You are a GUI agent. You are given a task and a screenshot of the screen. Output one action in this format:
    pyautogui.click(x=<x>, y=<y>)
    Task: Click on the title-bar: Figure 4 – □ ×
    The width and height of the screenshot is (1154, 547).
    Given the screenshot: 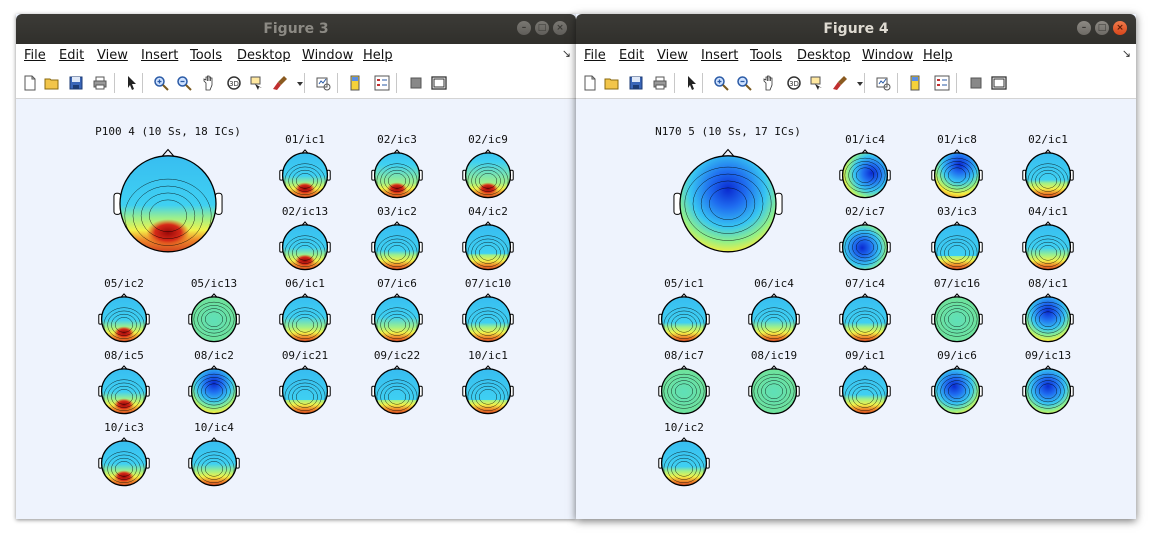 What is the action you would take?
    pyautogui.click(x=856, y=29)
    